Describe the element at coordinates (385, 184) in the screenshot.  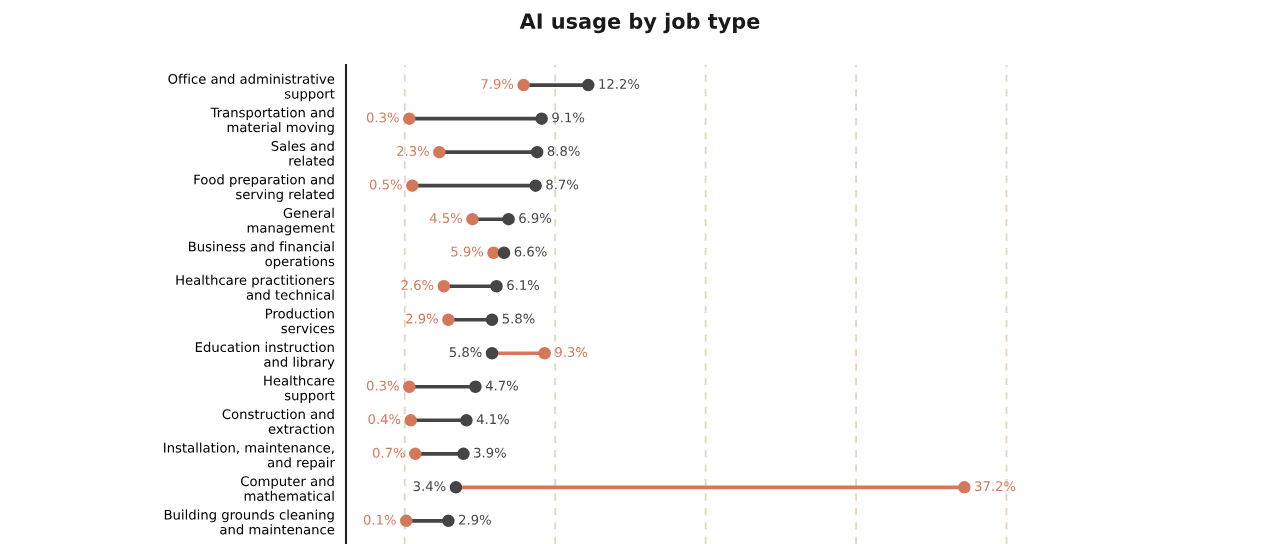
I see `data-label: 0.5%` at that location.